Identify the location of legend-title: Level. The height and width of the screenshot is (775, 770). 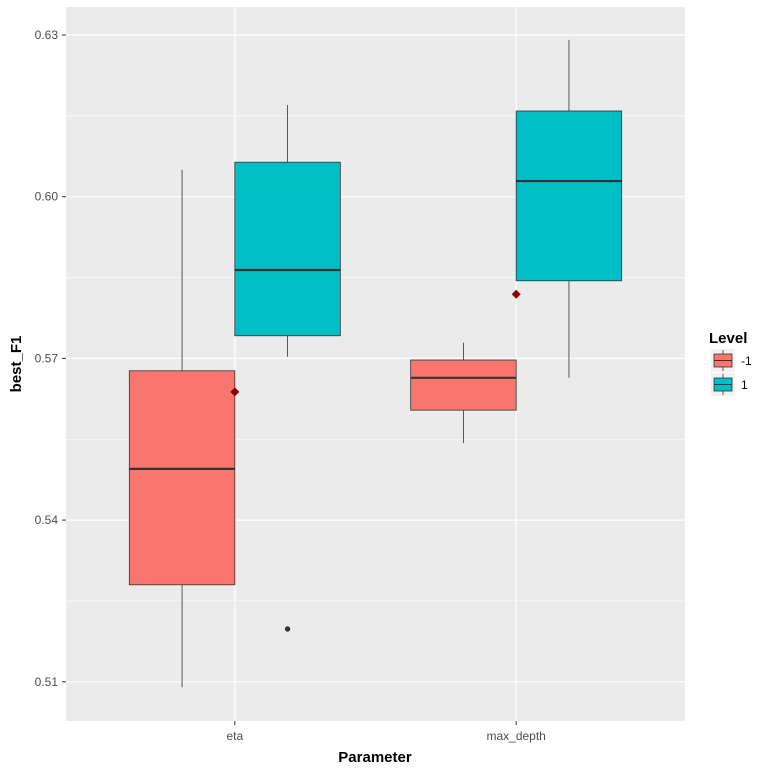
(728, 338).